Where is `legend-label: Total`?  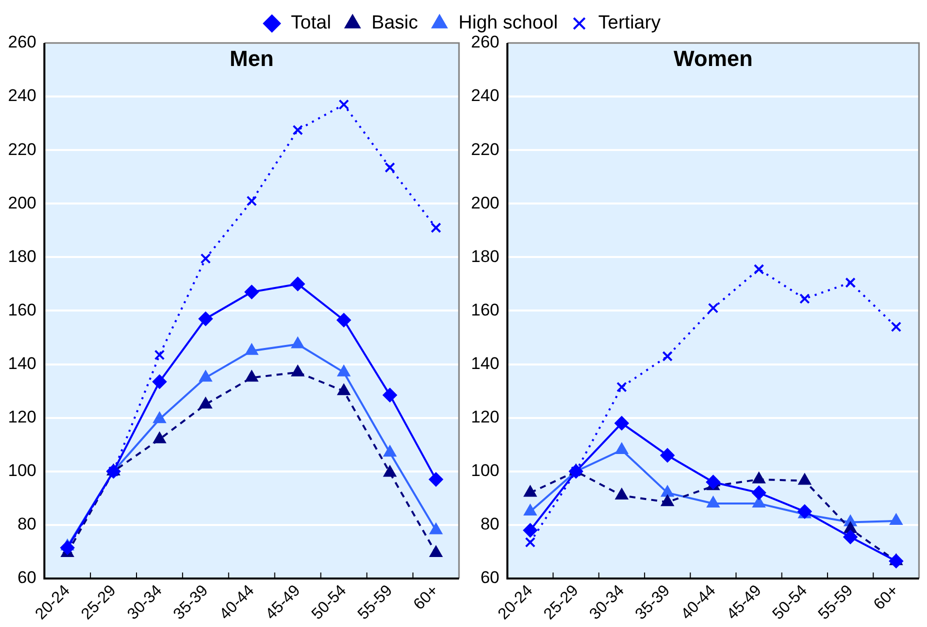
legend-label: Total is located at coordinates (311, 23).